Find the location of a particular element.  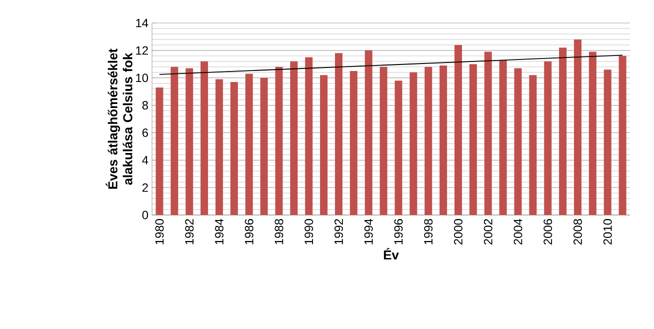

x-axis-title: Év is located at coordinates (391, 254).